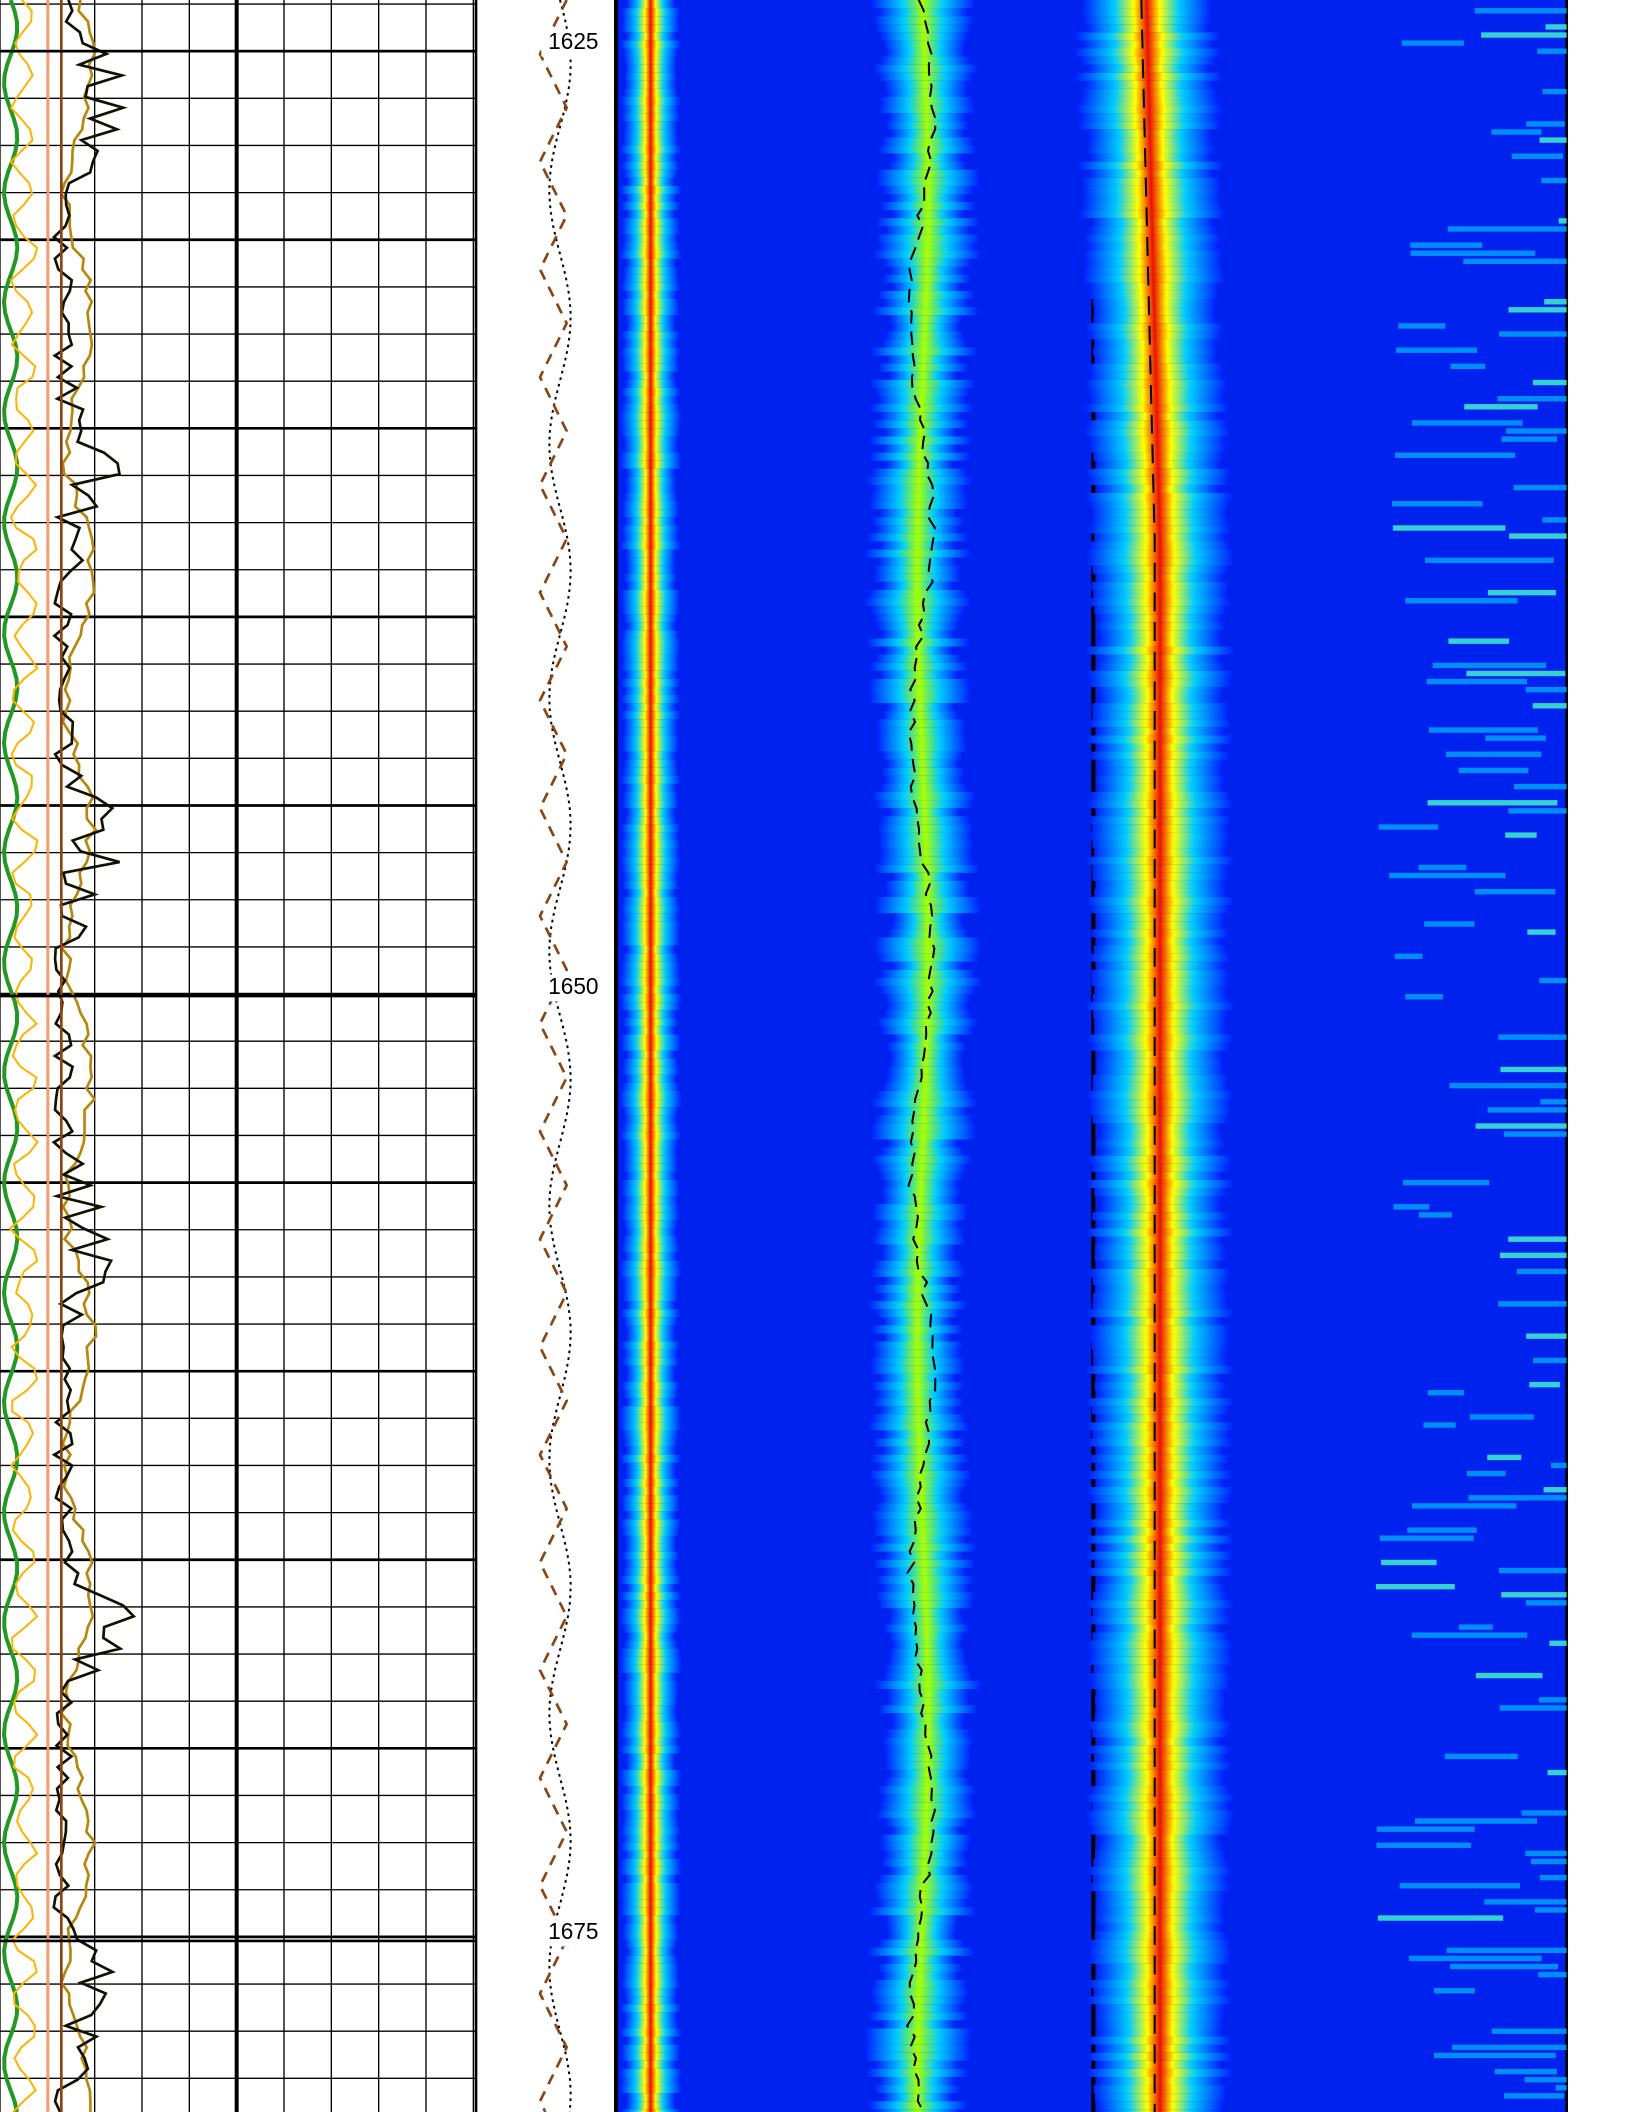  I want to click on depth-label: 1625, so click(573, 41).